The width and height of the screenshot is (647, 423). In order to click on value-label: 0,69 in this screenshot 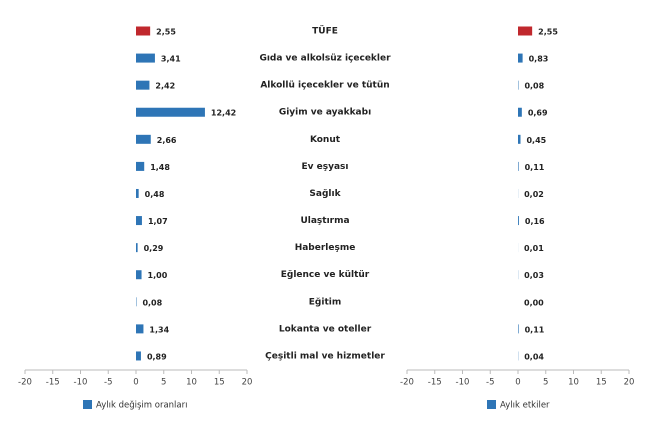, I will do `click(538, 113)`.